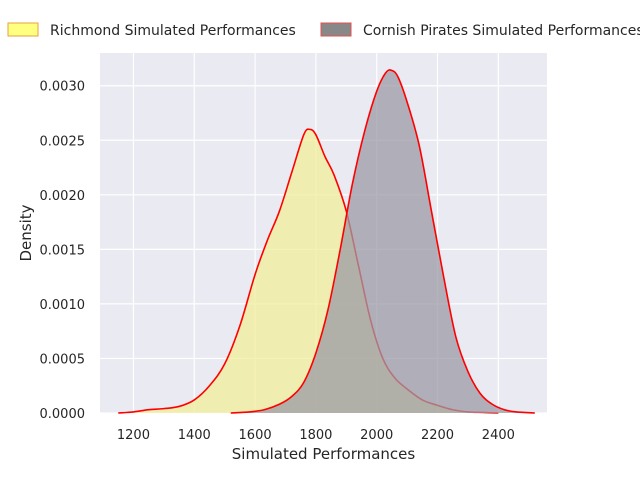 The image size is (640, 480). I want to click on y-tick-label: 0.0010, so click(63, 305).